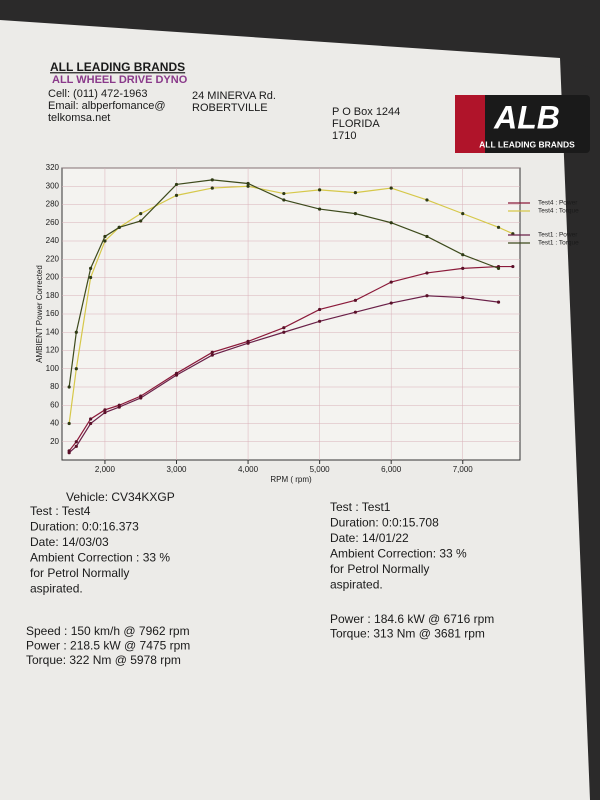 The height and width of the screenshot is (800, 600). What do you see at coordinates (53, 331) in the screenshot?
I see `y-tick-label: 140` at bounding box center [53, 331].